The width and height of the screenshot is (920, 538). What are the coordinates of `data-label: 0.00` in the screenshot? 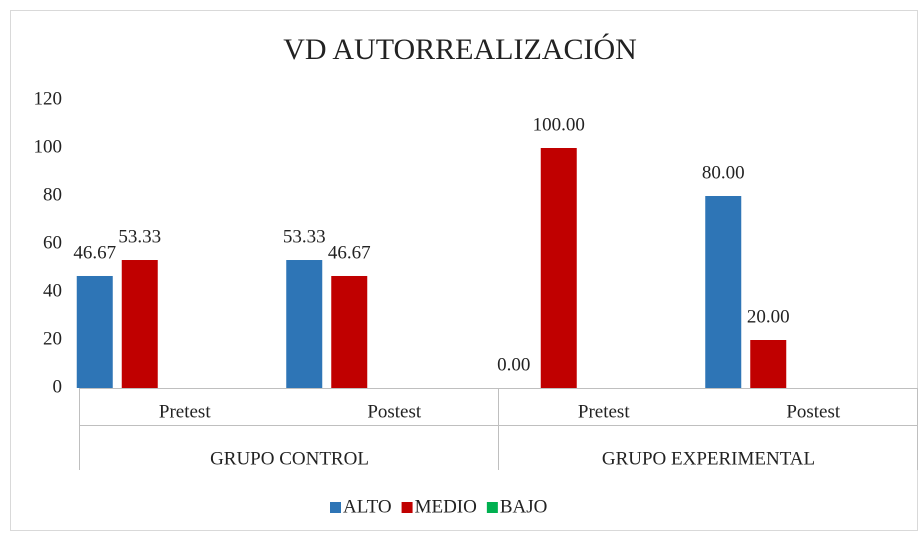 It's located at (513, 364).